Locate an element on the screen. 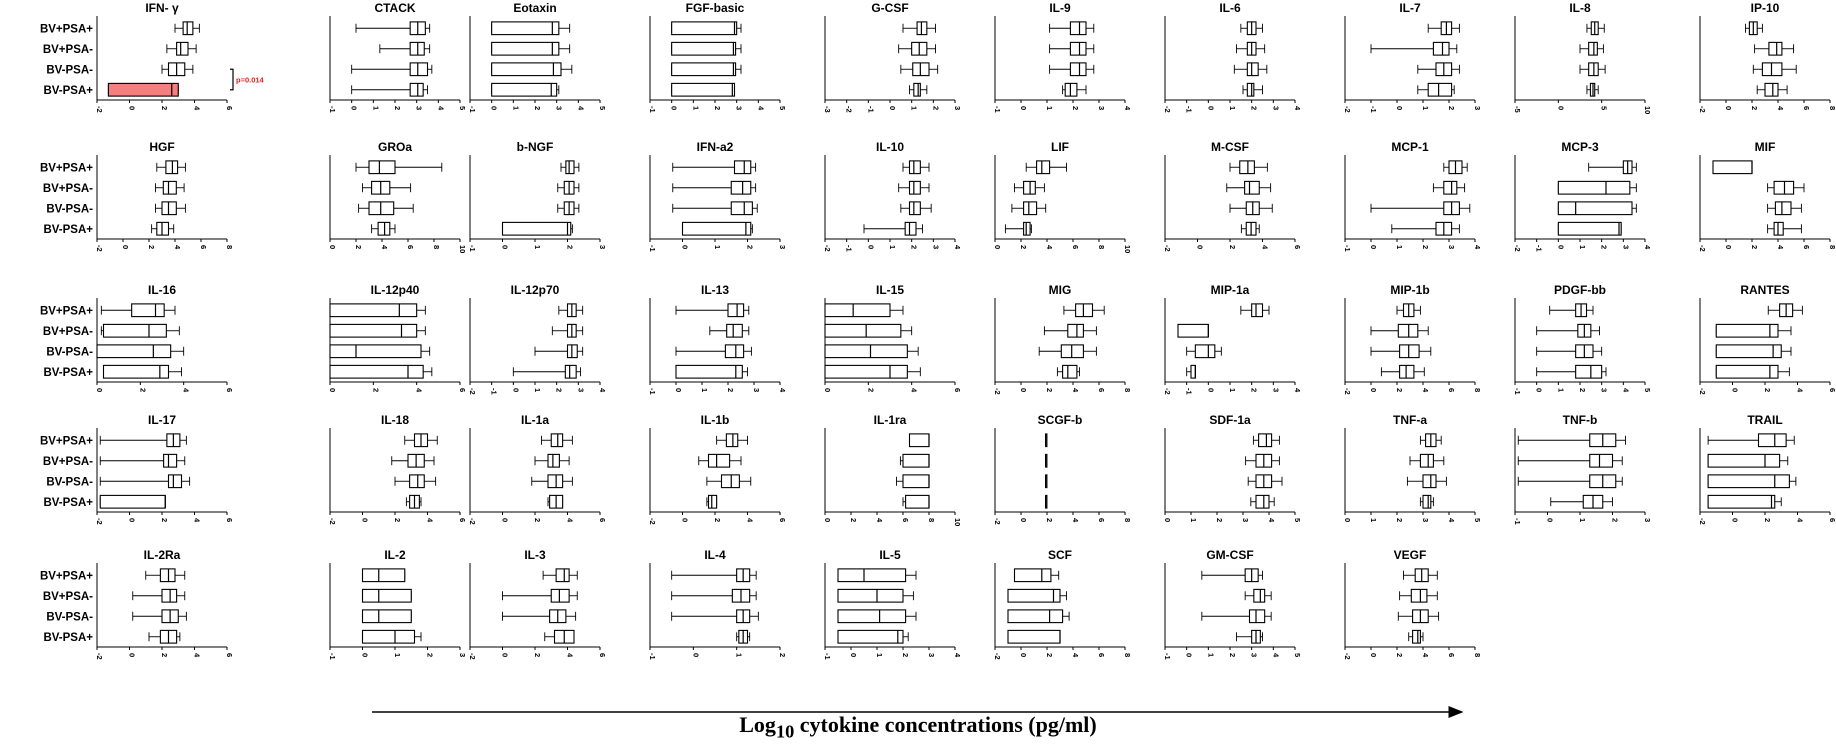 This screenshot has width=1836, height=745. panel-title: SDF-1a is located at coordinates (1230, 420).